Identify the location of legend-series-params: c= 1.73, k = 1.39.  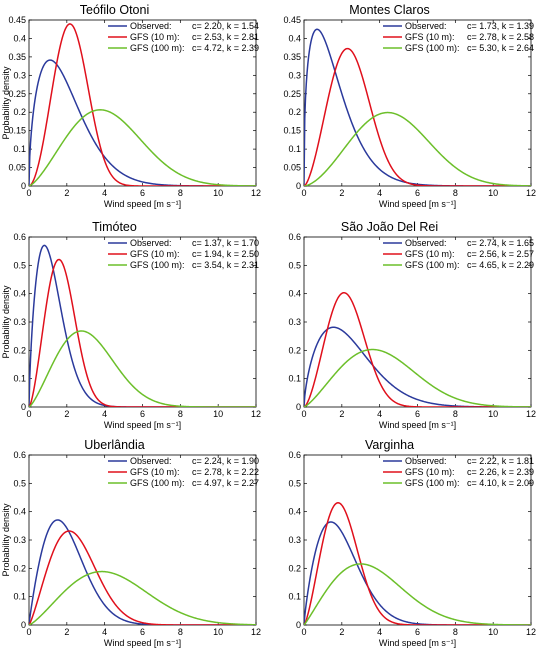
(500, 26).